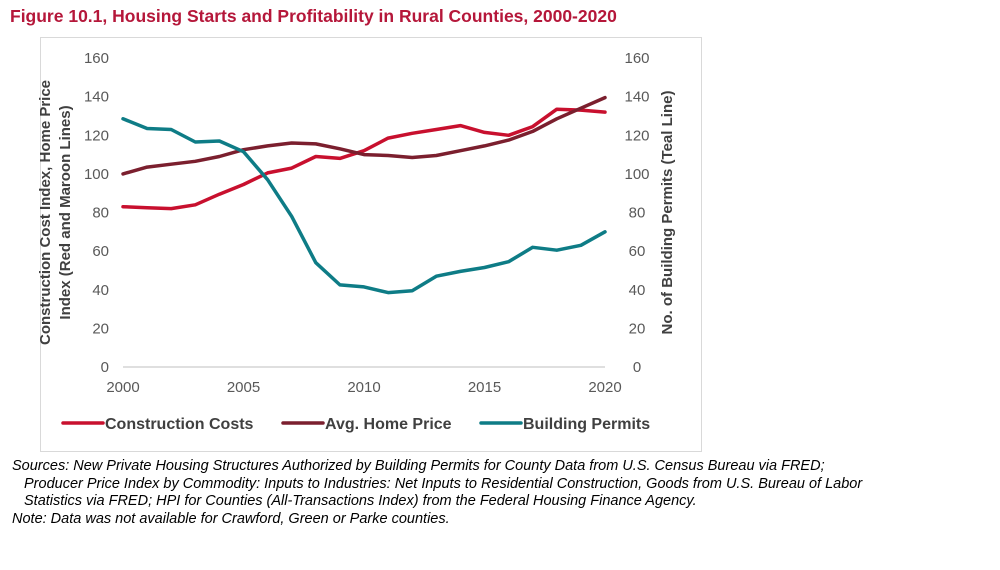  Describe the element at coordinates (122, 387) in the screenshot. I see `x-tick-label: 2000` at that location.